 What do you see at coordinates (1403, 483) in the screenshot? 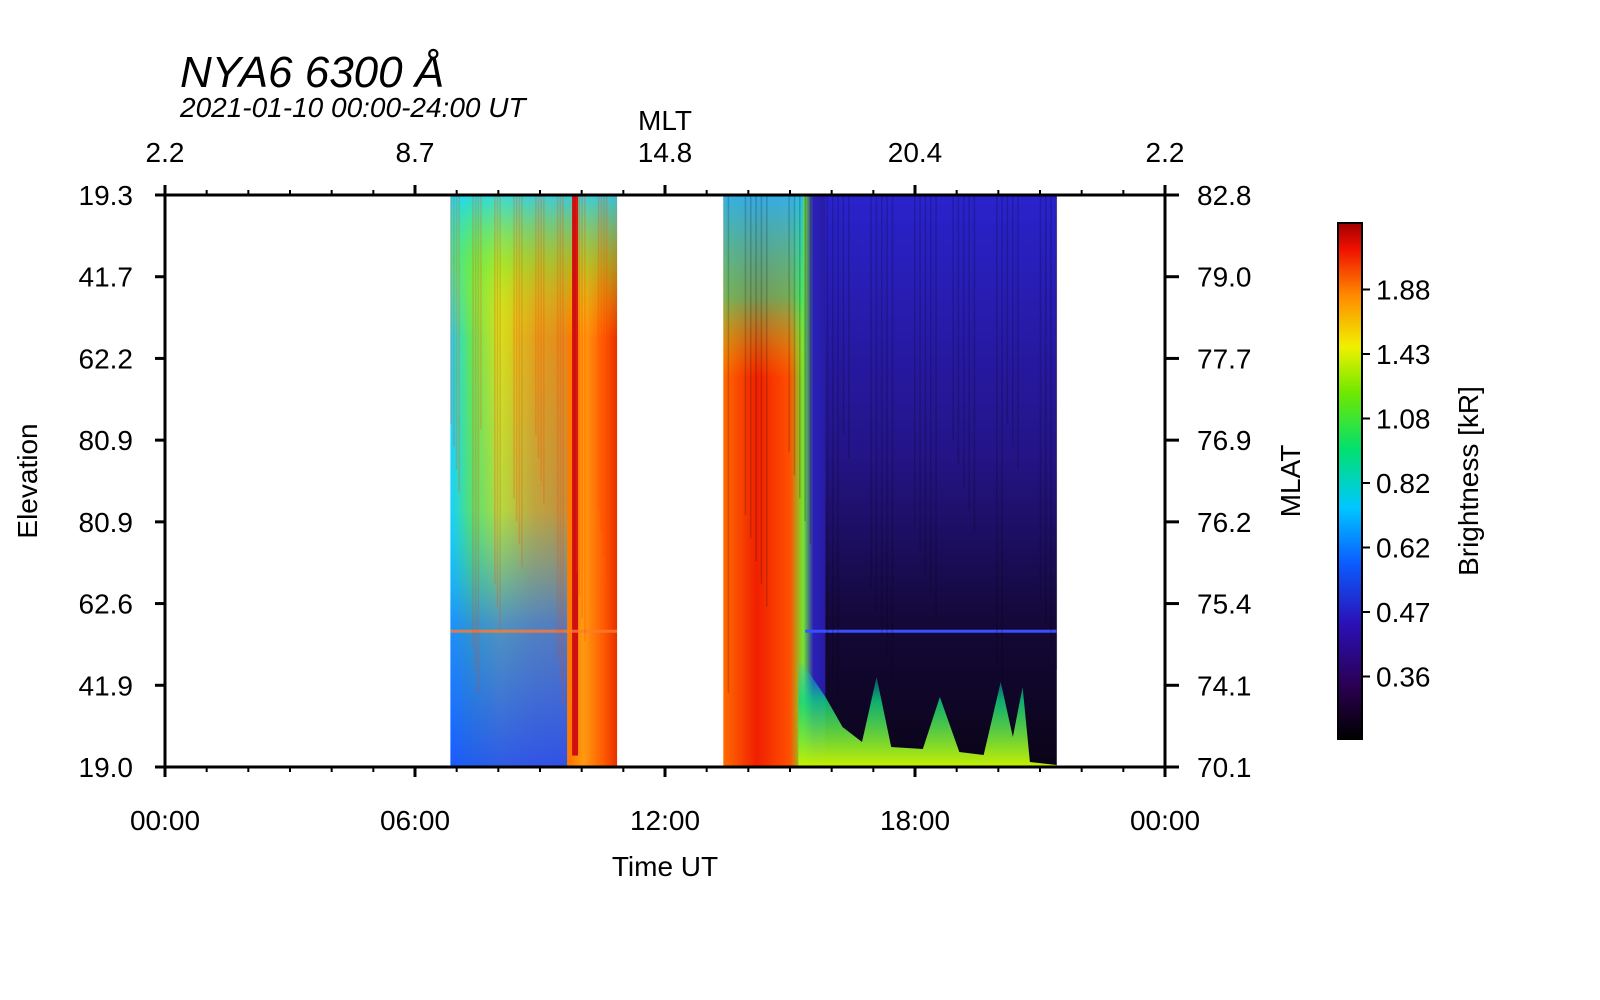
I see `colorbar-tick-label: 0.82` at bounding box center [1403, 483].